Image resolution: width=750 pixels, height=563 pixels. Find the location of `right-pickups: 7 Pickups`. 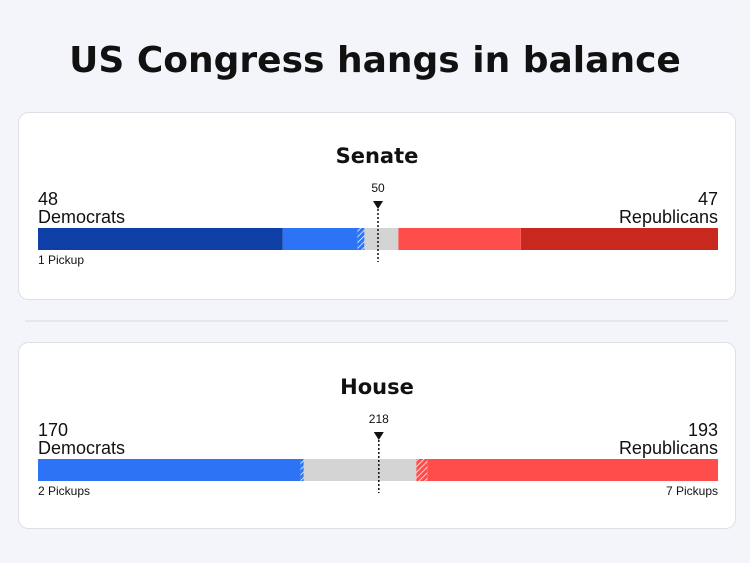

right-pickups: 7 Pickups is located at coordinates (692, 491).